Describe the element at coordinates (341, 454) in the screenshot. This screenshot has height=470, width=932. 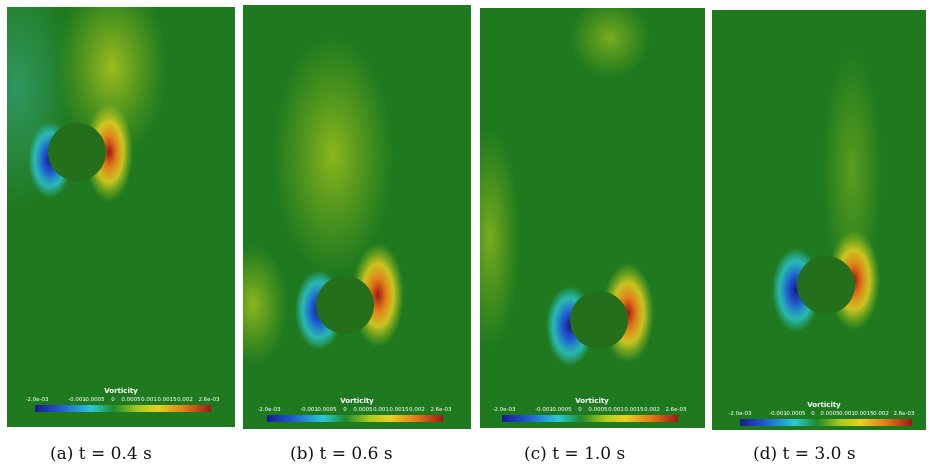
I see `caption-b: (b) t = 0.6 s` at that location.